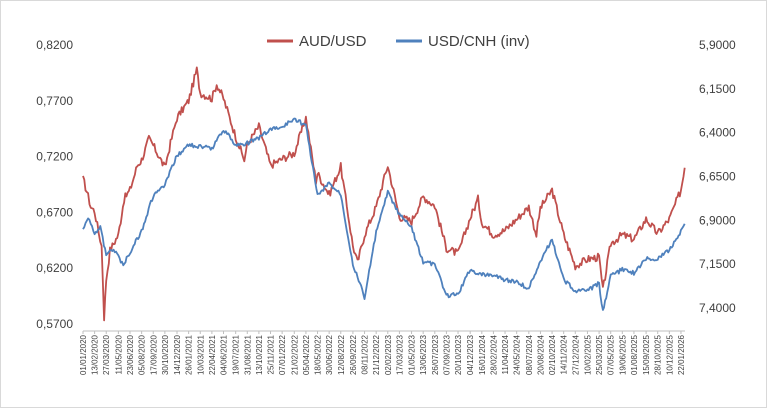 This screenshot has height=409, width=767. I want to click on x-axis-tick-label: 01/01/2020, so click(83, 354).